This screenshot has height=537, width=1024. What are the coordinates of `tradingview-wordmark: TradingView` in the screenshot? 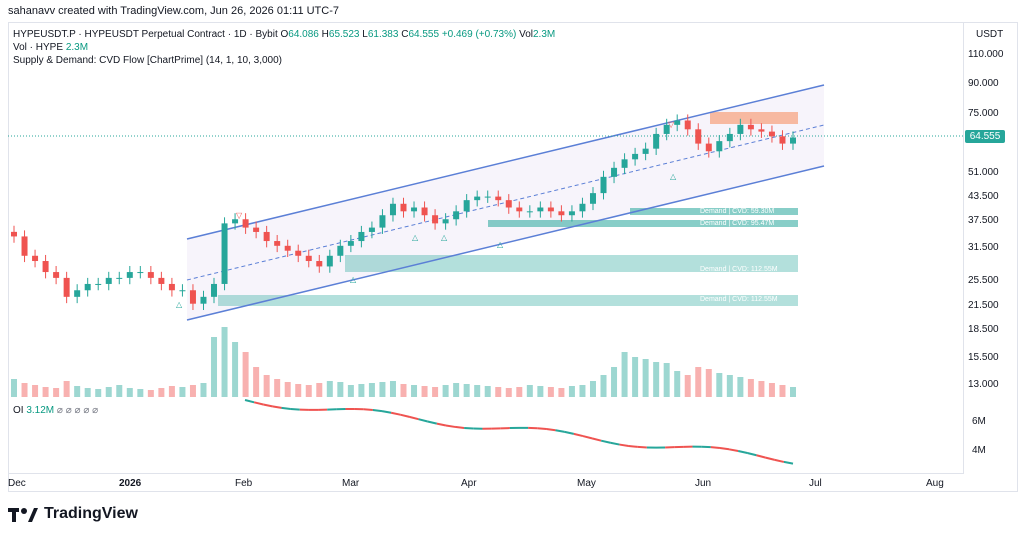 It's located at (91, 513).